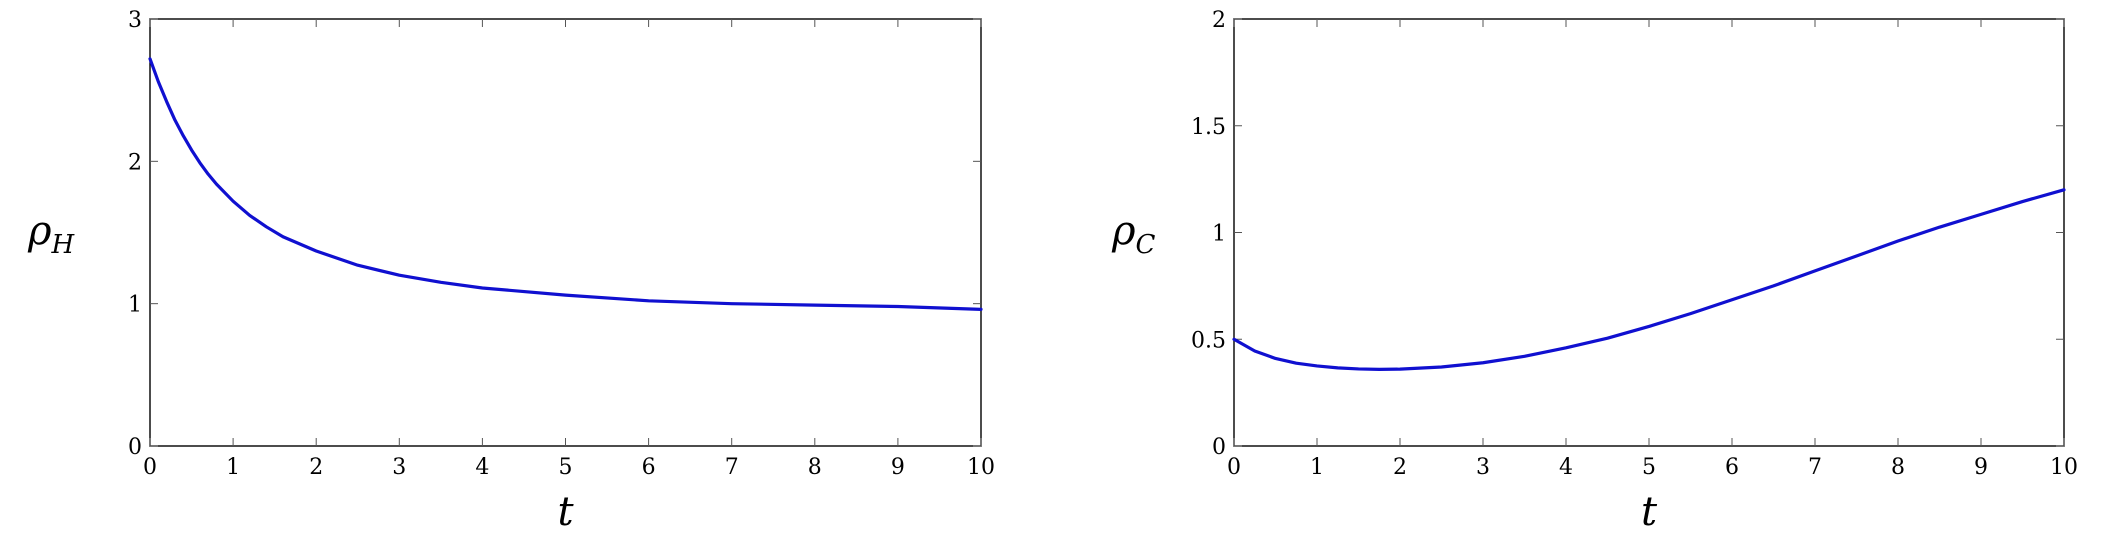  What do you see at coordinates (1208, 340) in the screenshot?
I see `y-tick-label: 0.5` at bounding box center [1208, 340].